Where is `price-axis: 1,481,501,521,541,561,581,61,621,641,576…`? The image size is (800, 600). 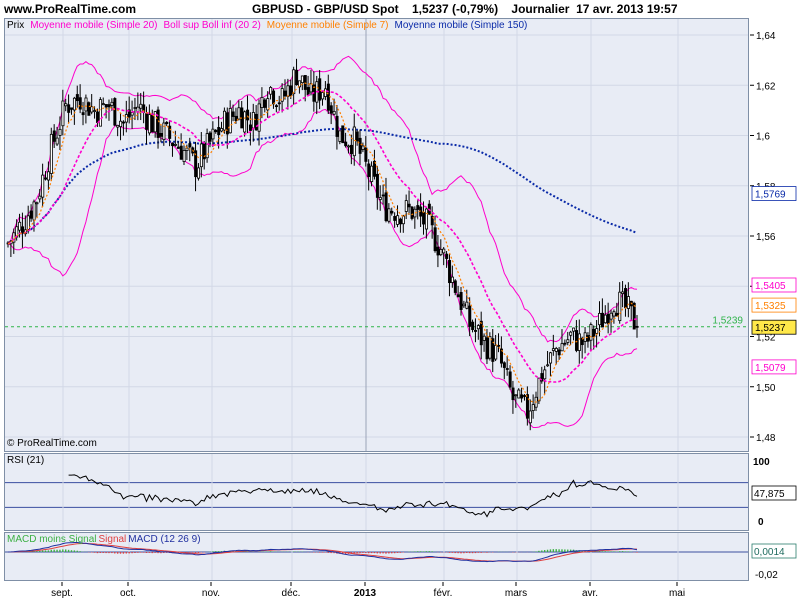 price-axis: 1,481,501,521,541,561,581,61,621,641,576… is located at coordinates (774, 235).